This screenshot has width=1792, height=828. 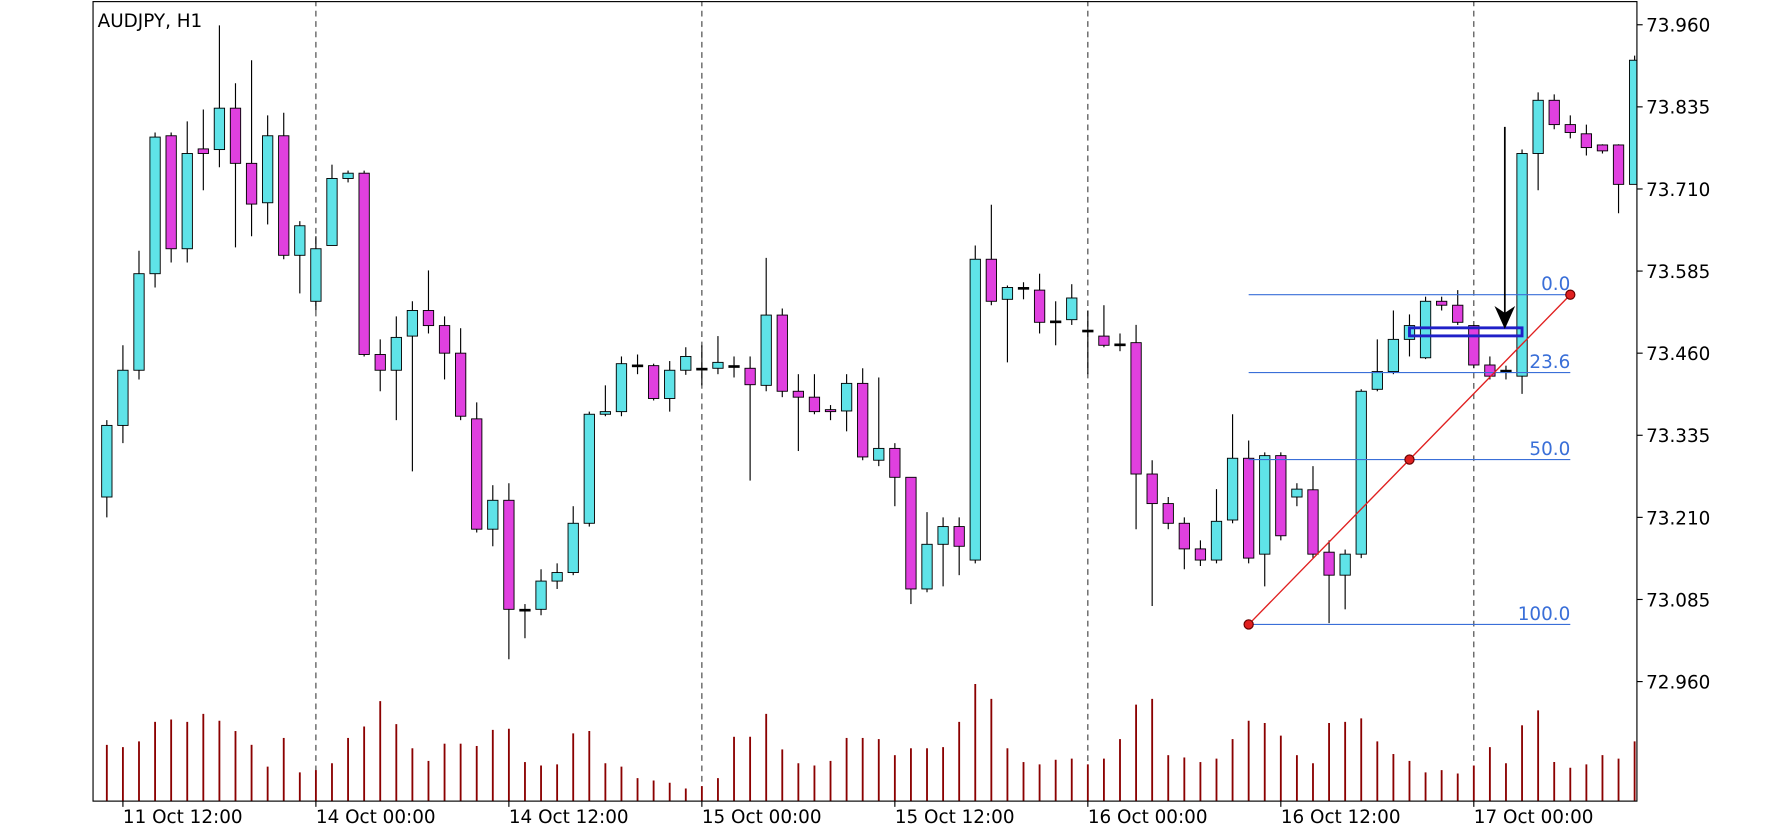 What do you see at coordinates (1678, 354) in the screenshot?
I see `y-tick-label: 73.460` at bounding box center [1678, 354].